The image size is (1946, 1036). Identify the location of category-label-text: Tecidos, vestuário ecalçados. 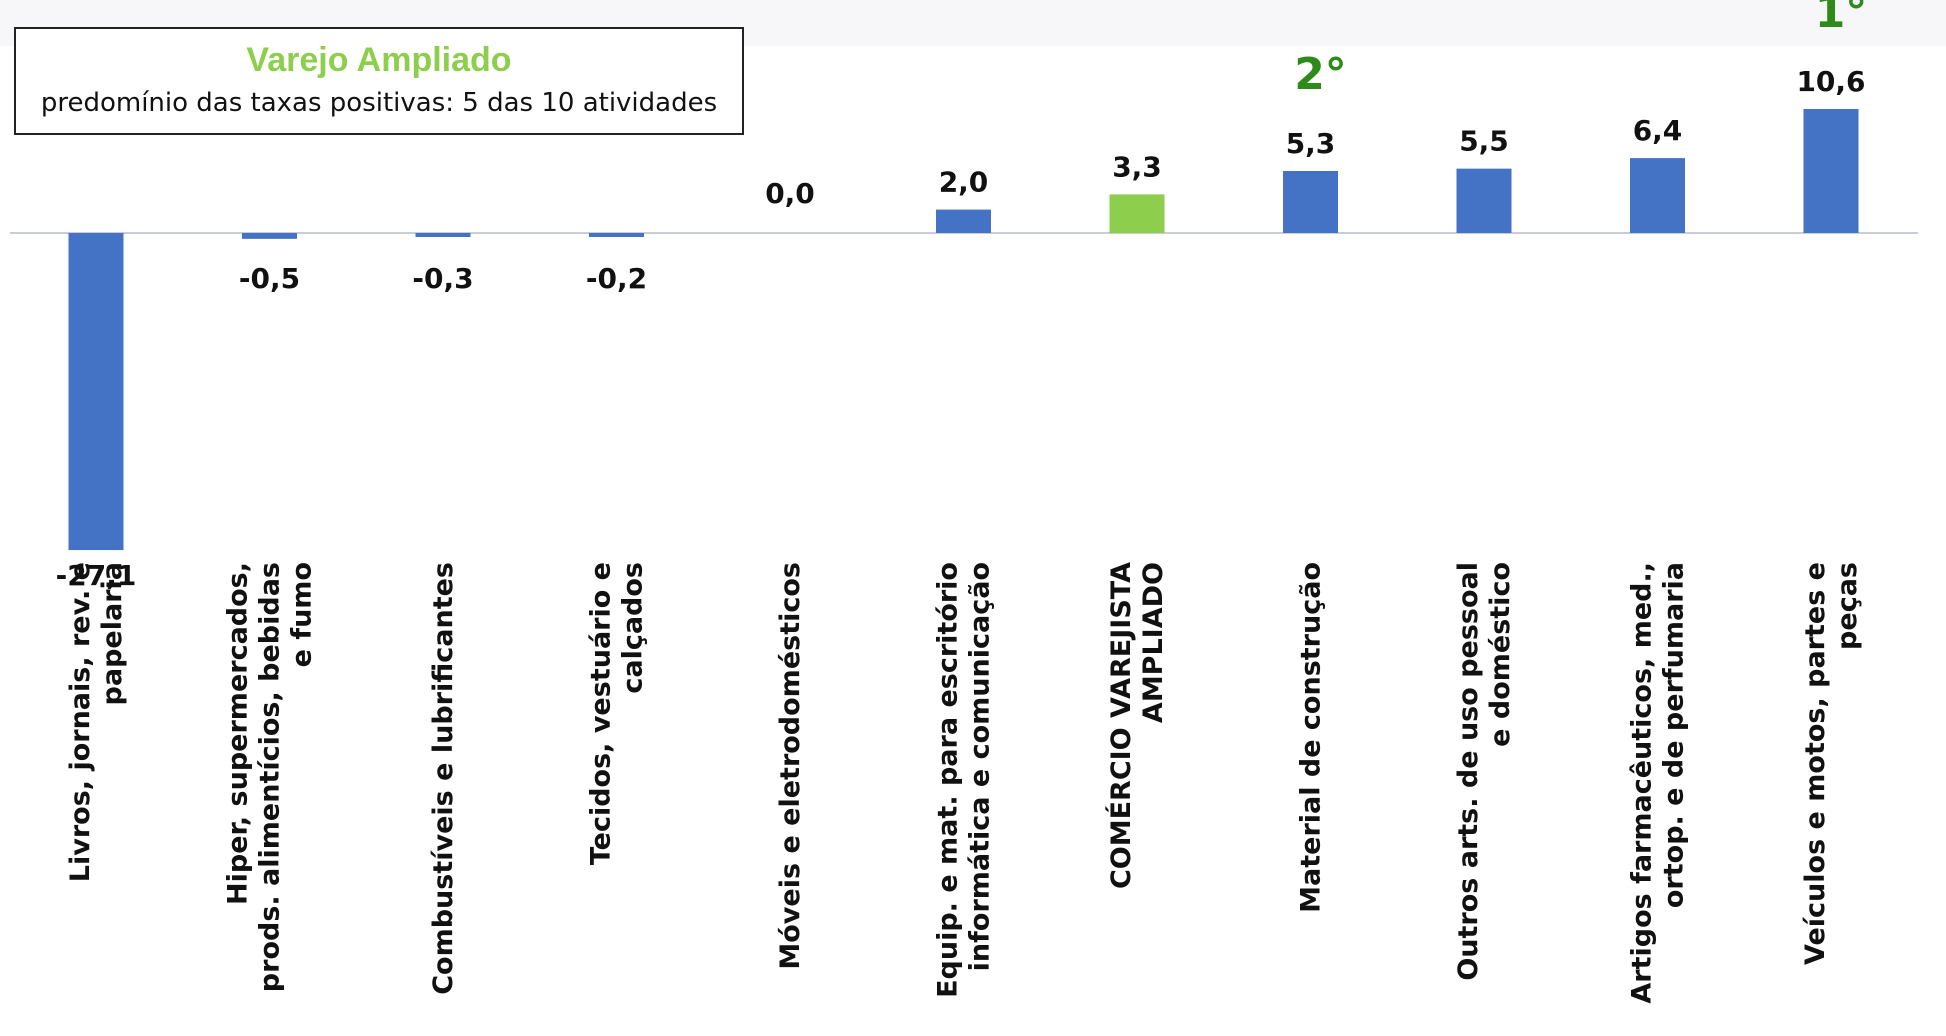
(617, 713).